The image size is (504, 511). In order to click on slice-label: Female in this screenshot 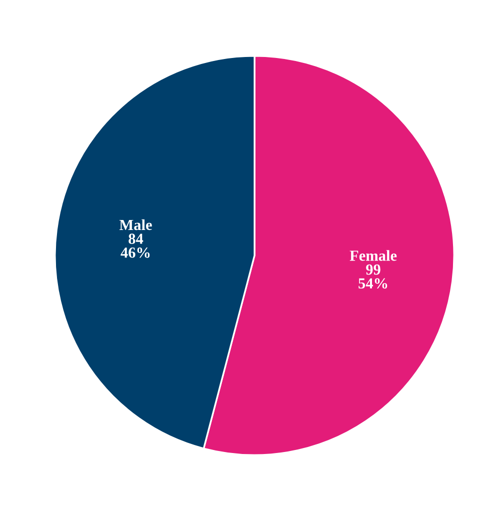, I will do `click(373, 255)`.